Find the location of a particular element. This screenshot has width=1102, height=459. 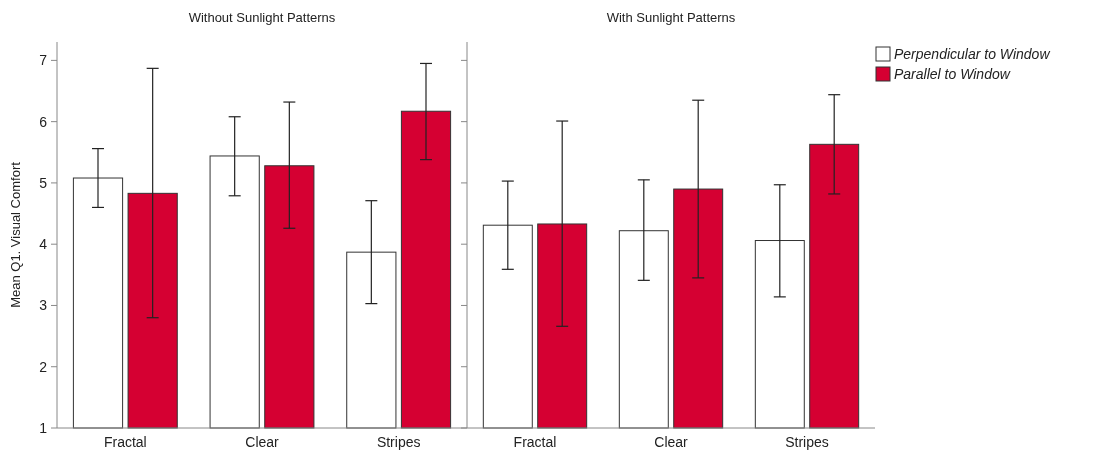

y-tick-label: 1 is located at coordinates (43, 427).